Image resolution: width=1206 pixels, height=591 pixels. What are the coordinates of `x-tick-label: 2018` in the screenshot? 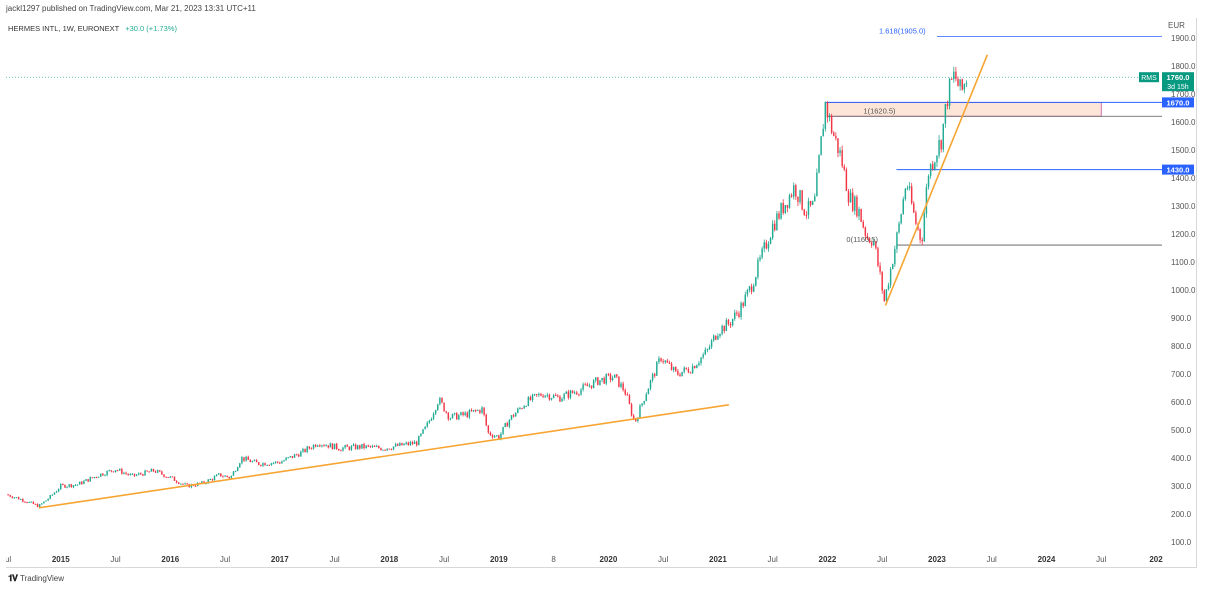 It's located at (389, 559).